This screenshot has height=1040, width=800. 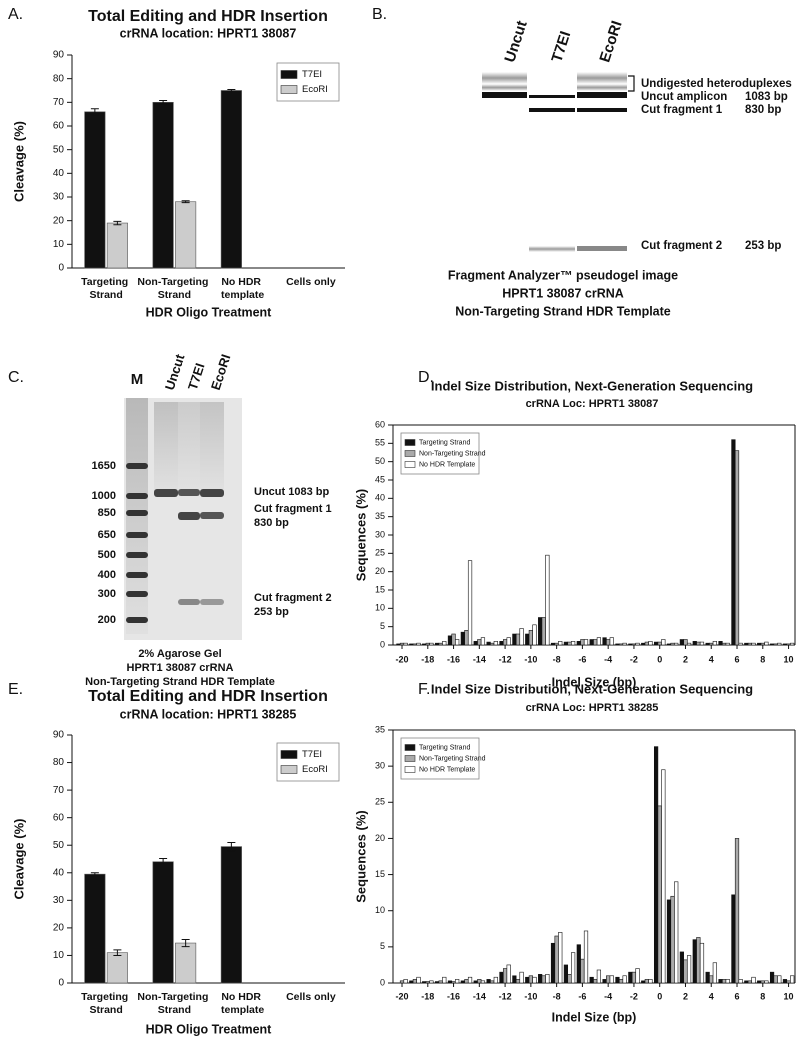 I want to click on bracket, so click(x=631, y=83).